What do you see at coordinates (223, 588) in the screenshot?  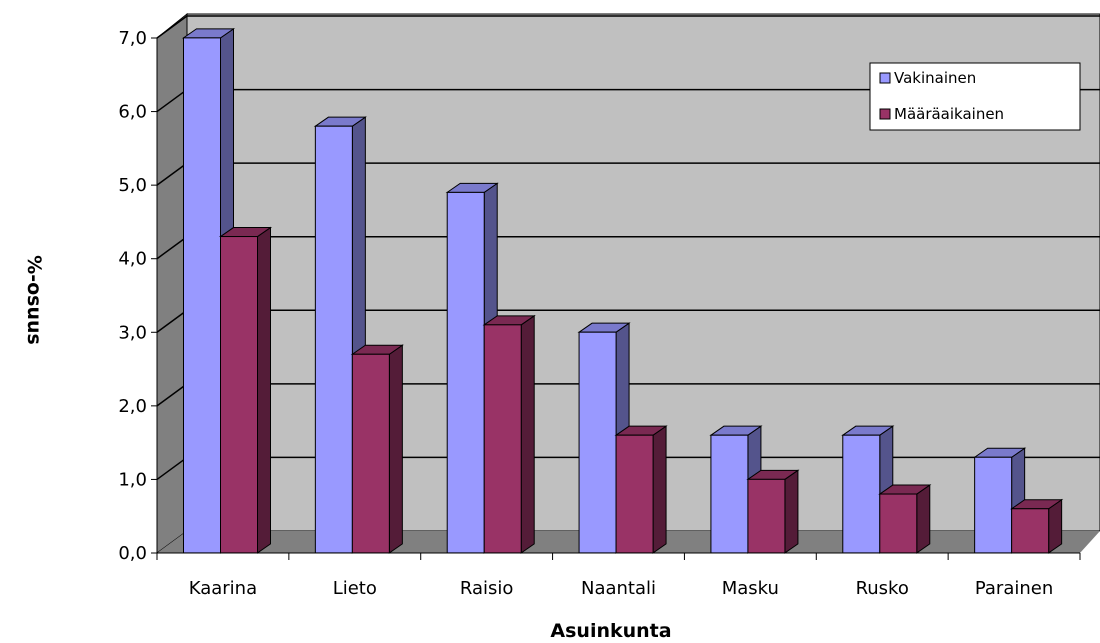 I see `x-tick-label-kaarina: Kaarina` at bounding box center [223, 588].